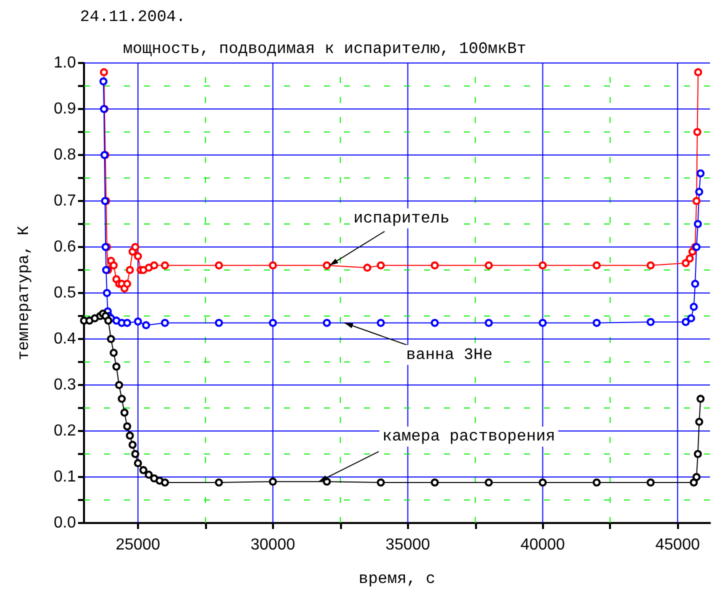 The height and width of the screenshot is (599, 718). What do you see at coordinates (543, 545) in the screenshot?
I see `x-tick-label: 40000` at bounding box center [543, 545].